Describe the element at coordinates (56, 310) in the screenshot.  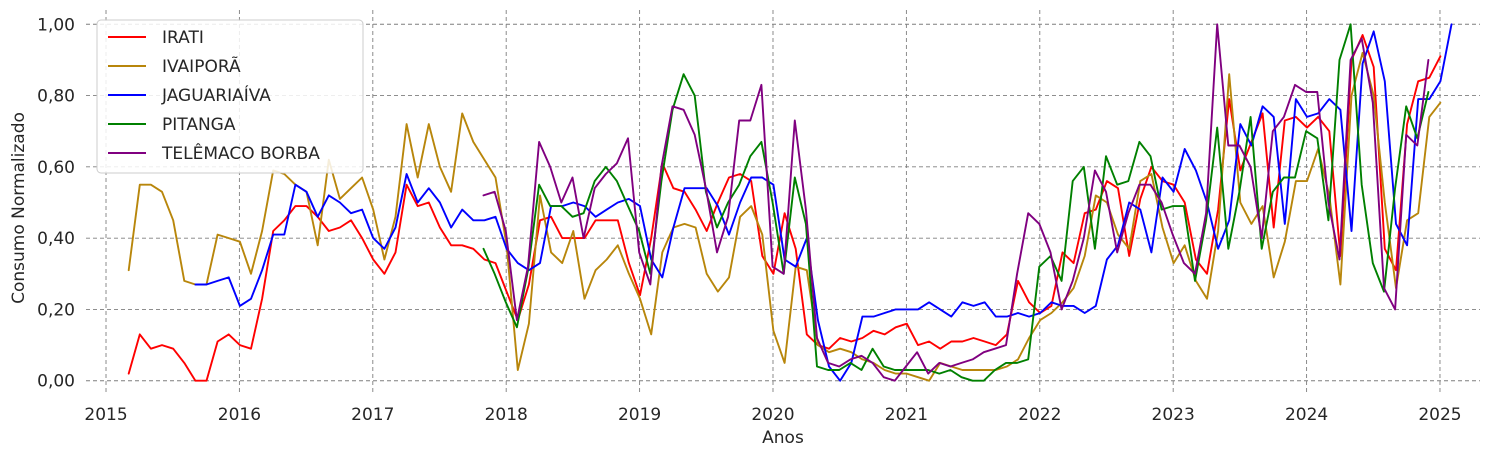
I see `y-tick-label: 0,20` at that location.